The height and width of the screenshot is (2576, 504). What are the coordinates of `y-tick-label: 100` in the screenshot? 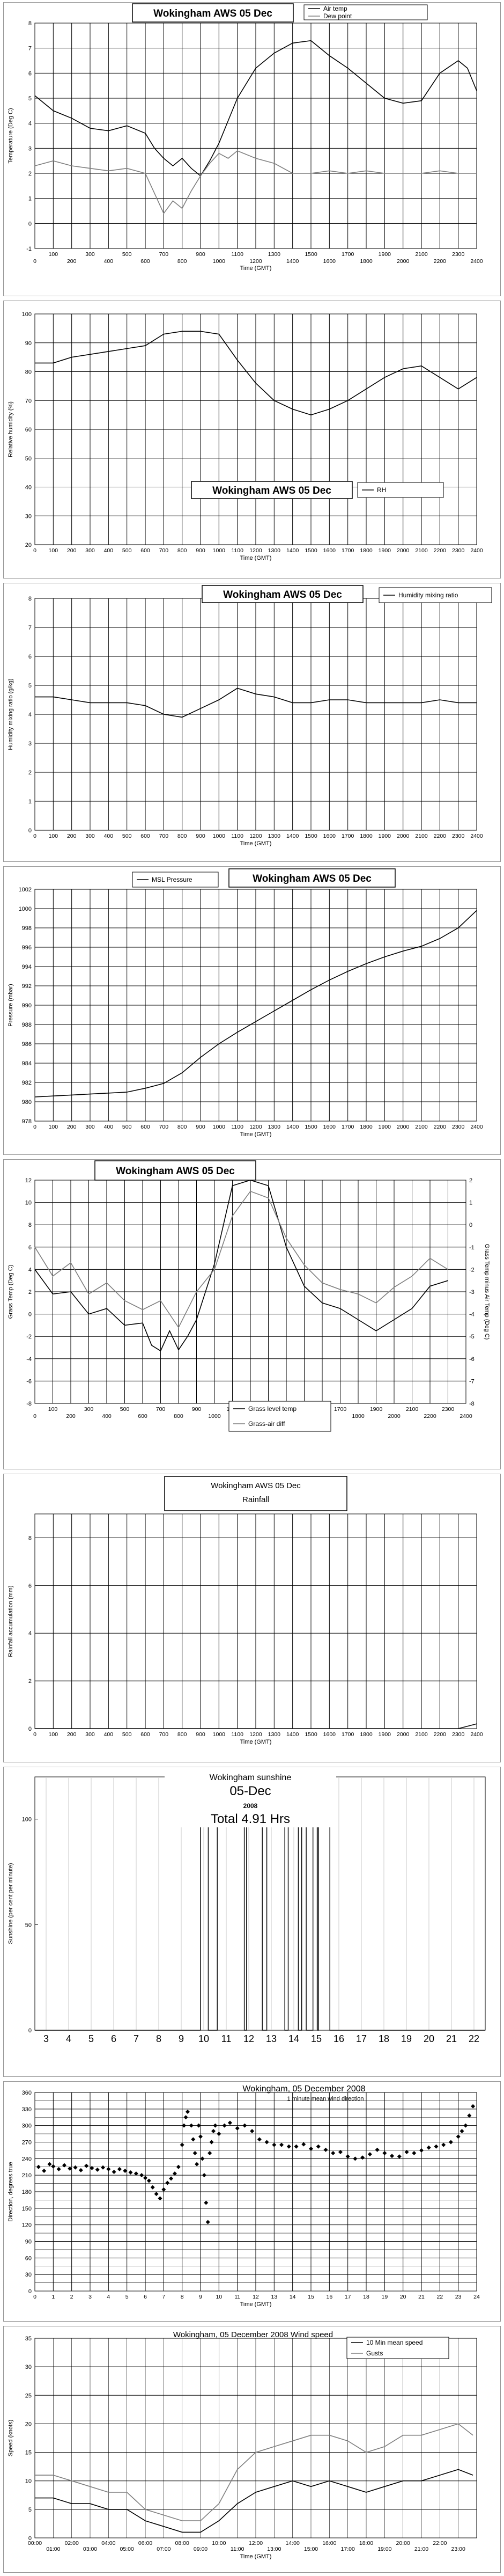 It's located at (27, 1820).